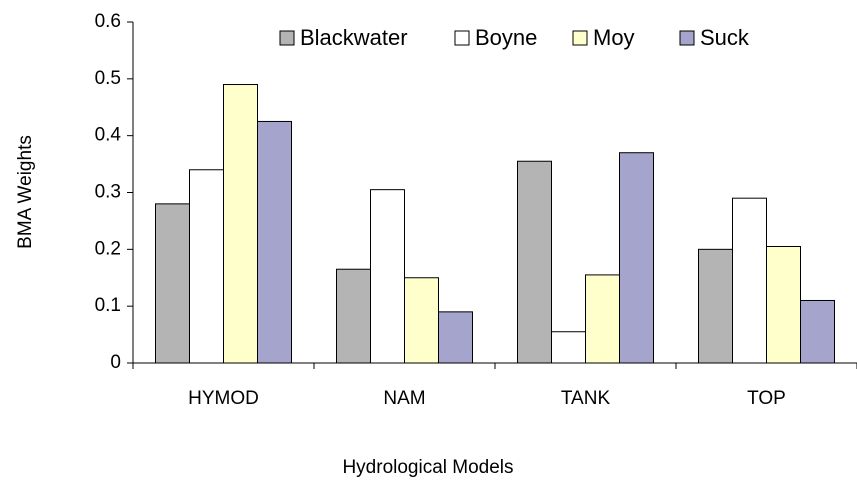 This screenshot has width=857, height=485. Describe the element at coordinates (25, 192) in the screenshot. I see `y-axis-title: BMA Weights` at that location.